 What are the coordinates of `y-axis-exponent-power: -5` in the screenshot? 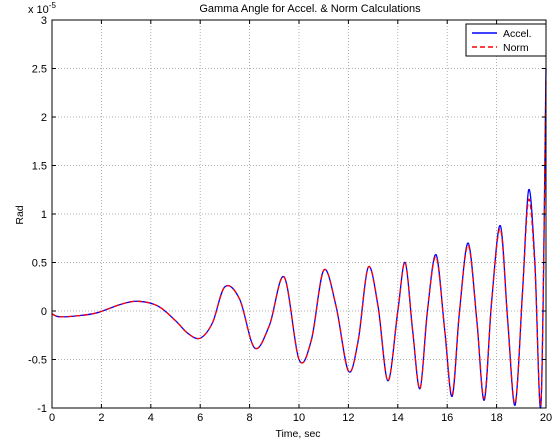 It's located at (53, 5).